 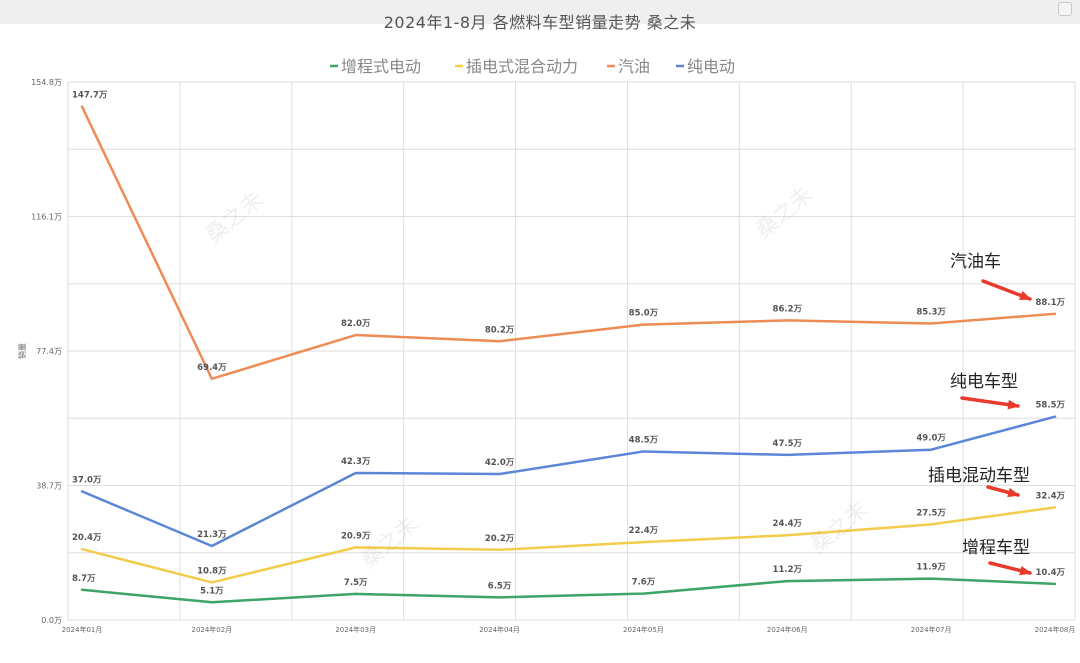 I want to click on y-axis-title: 销量, so click(x=22, y=351).